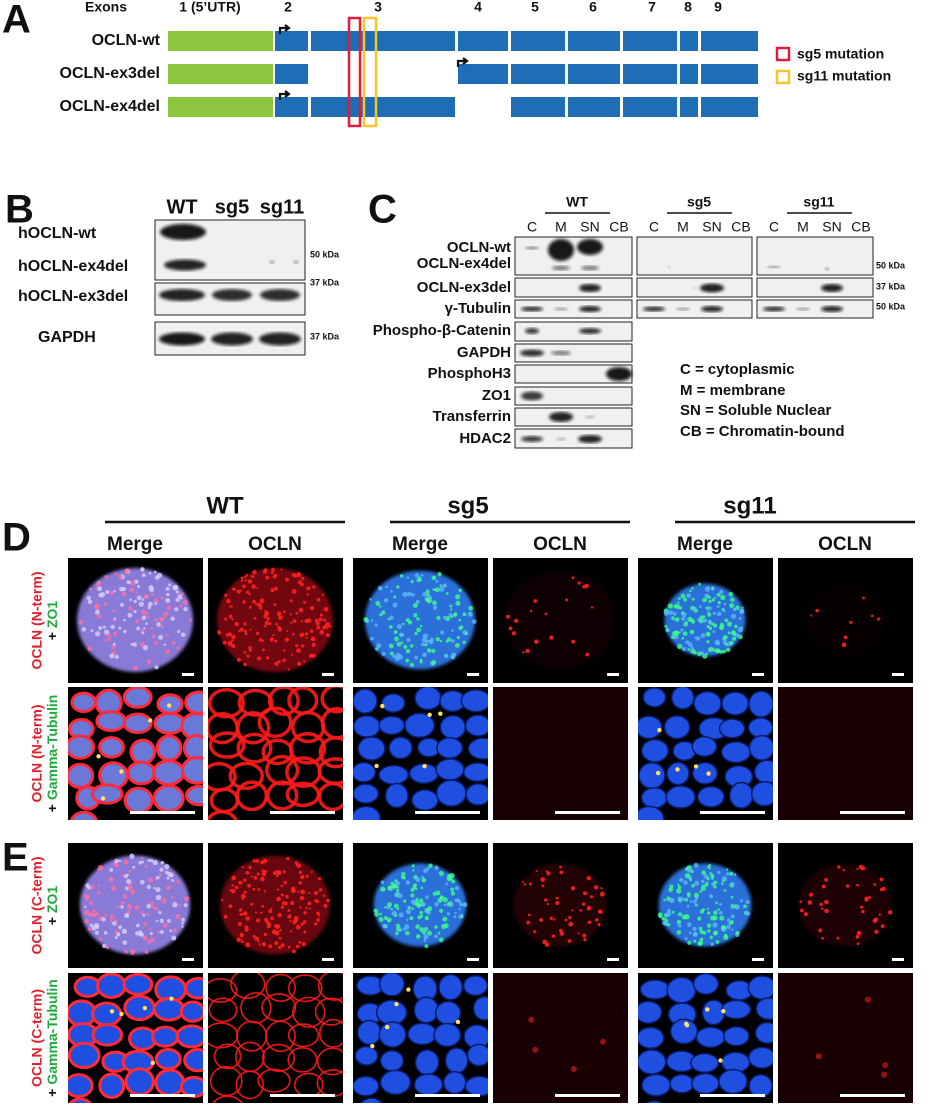  What do you see at coordinates (370, 72) in the screenshot?
I see `sg11-site` at bounding box center [370, 72].